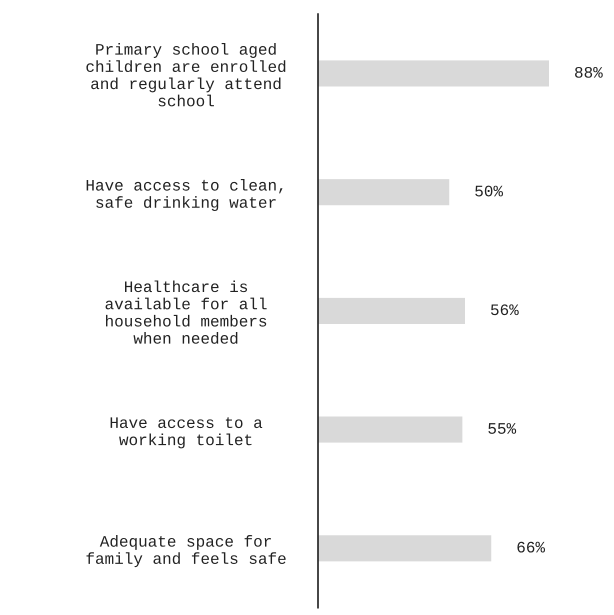  Describe the element at coordinates (502, 428) in the screenshot. I see `data-label: 55%` at that location.